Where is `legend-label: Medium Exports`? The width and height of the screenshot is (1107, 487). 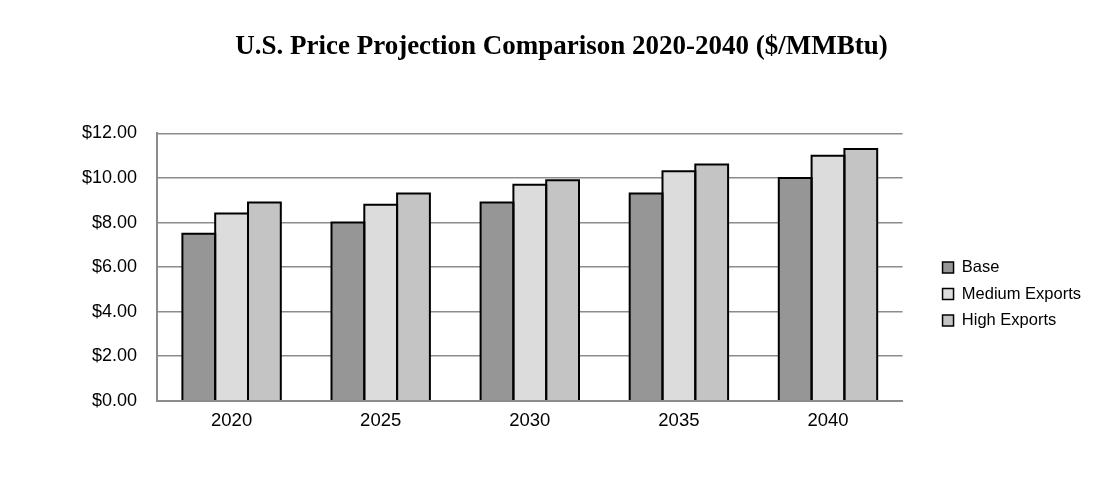
legend-label: Medium Exports is located at coordinates (1021, 292).